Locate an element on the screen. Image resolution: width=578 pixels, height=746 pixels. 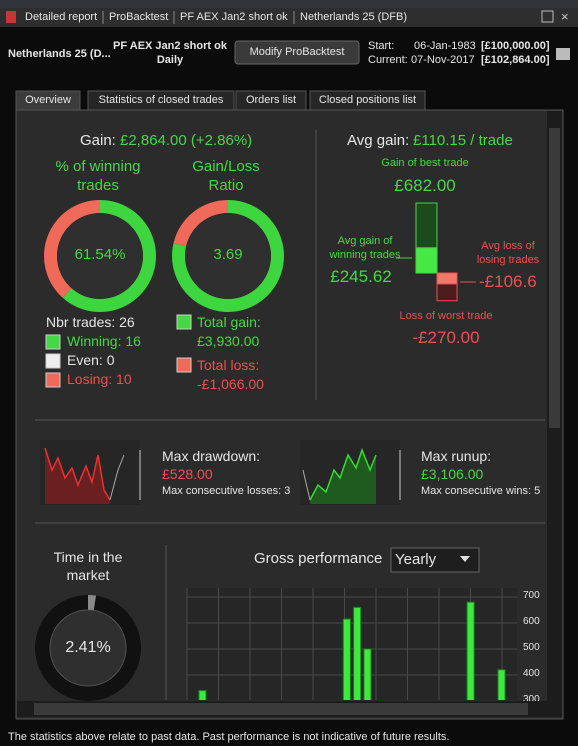
print-icon is located at coordinates (563, 54).